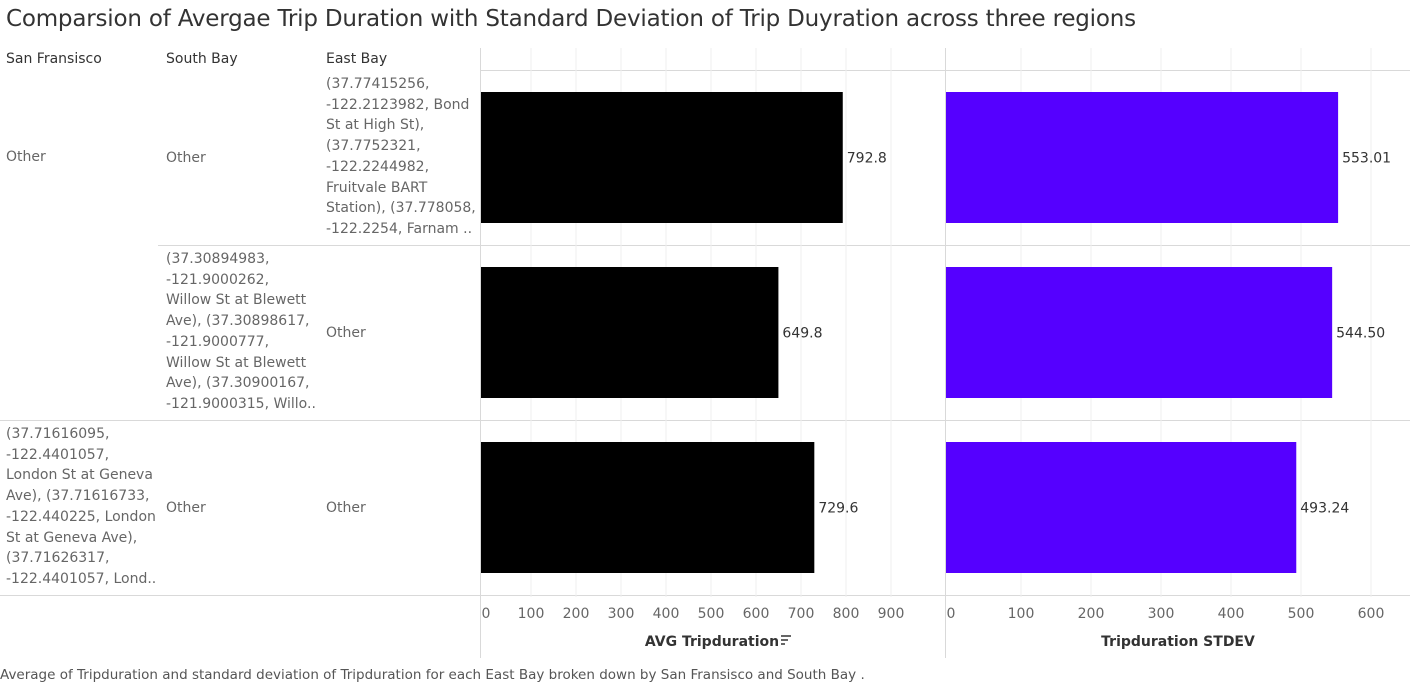  I want to click on data-label: 493.24, so click(1324, 509).